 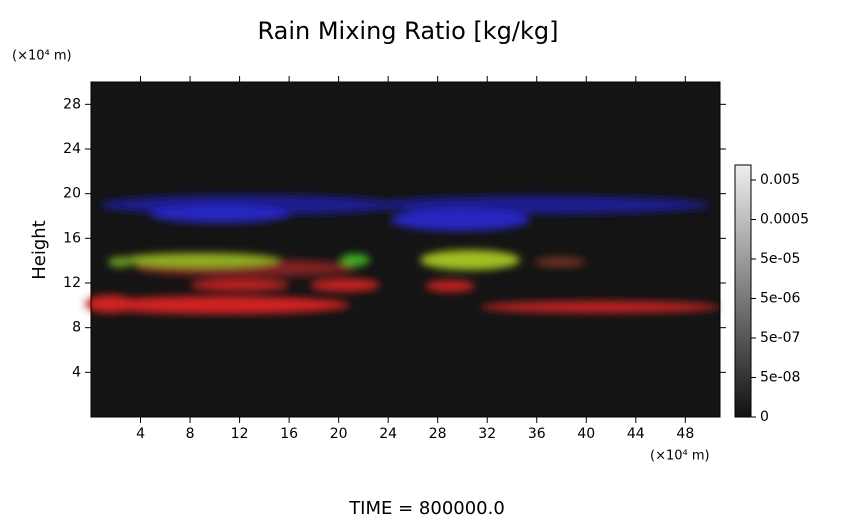 What do you see at coordinates (72, 283) in the screenshot?
I see `y-tick-label: 12` at bounding box center [72, 283].